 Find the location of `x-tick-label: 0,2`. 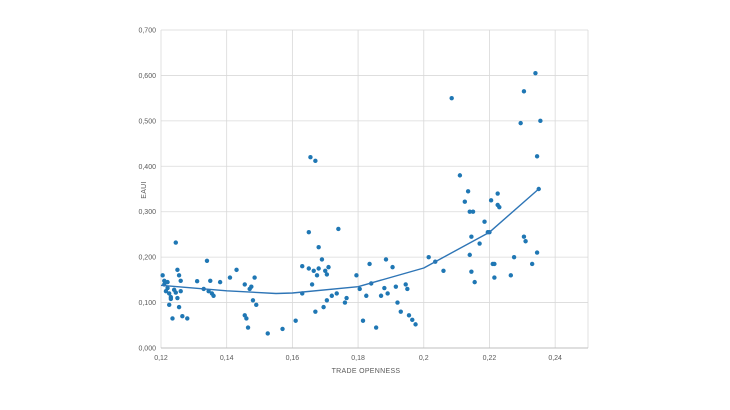

x-tick-label: 0,2 is located at coordinates (424, 358).